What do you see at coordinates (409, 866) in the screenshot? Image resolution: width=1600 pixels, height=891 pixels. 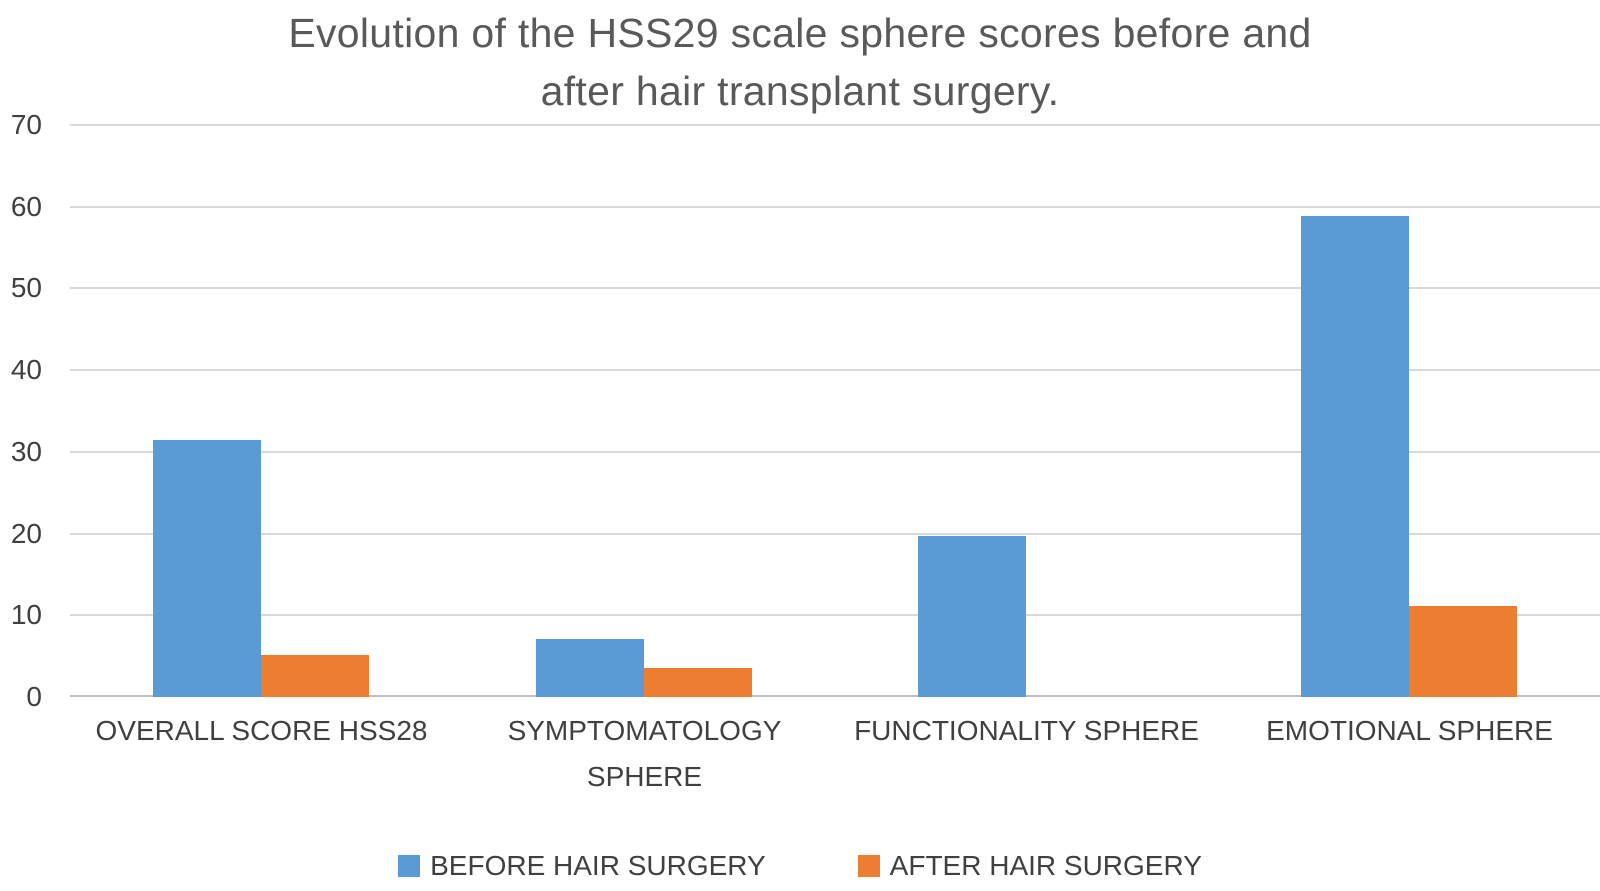 I see `legend-swatch-before-hair-surgery` at bounding box center [409, 866].